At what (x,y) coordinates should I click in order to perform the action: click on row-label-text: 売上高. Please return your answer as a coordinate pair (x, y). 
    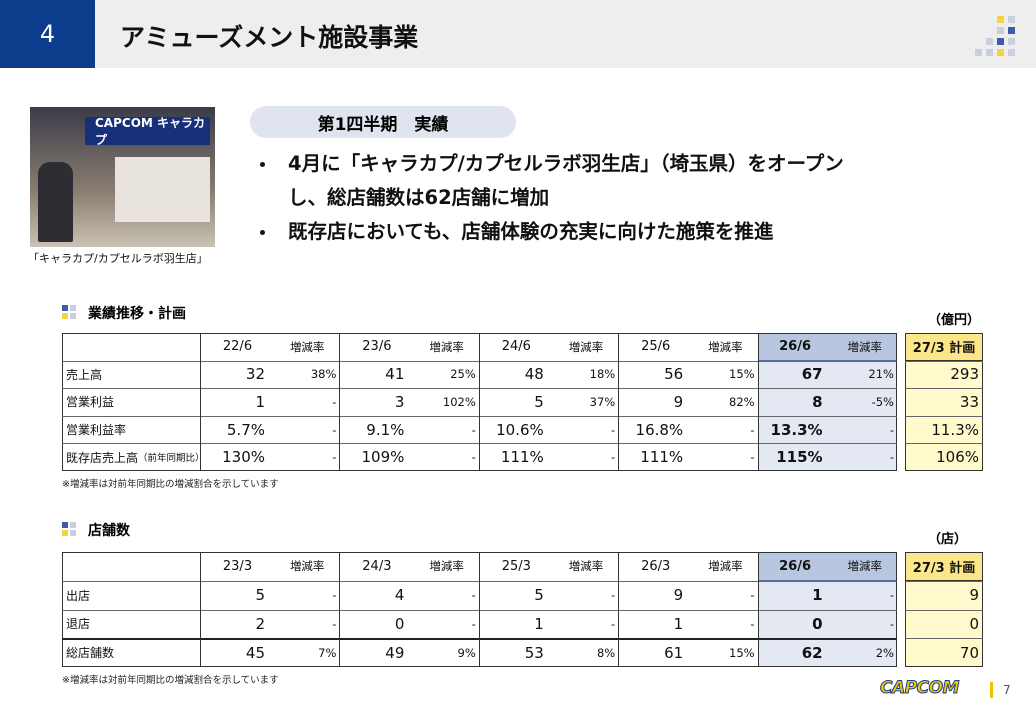
    Looking at the image, I should click on (84, 374).